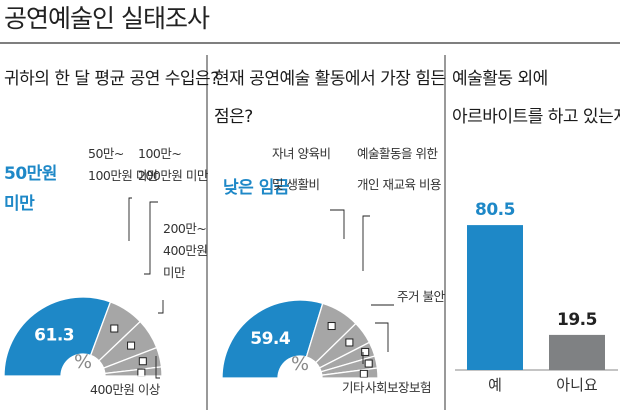  I want to click on slice-label: 200만~, so click(184, 228).